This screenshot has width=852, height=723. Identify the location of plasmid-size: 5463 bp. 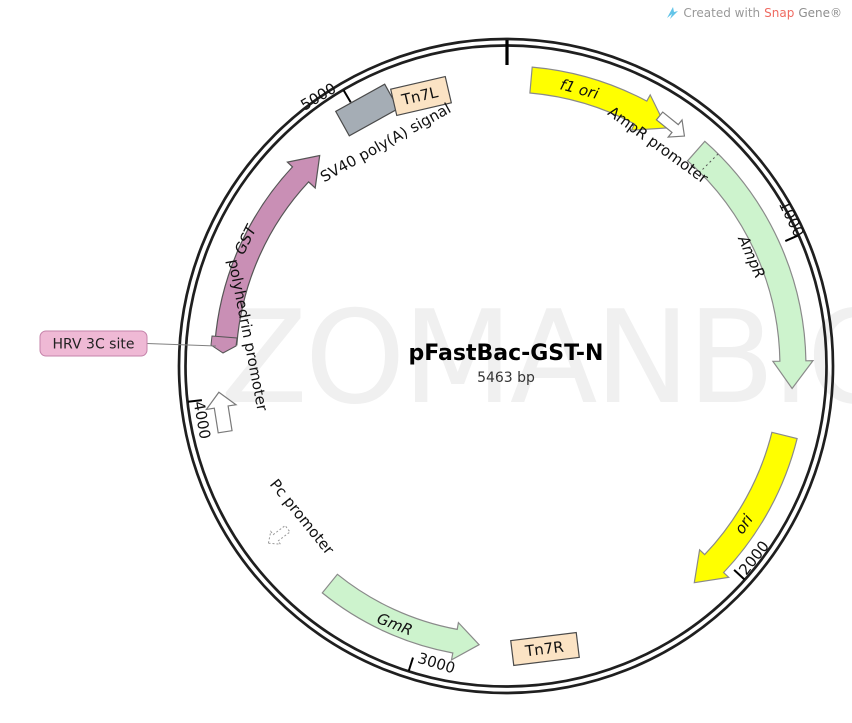
(506, 378).